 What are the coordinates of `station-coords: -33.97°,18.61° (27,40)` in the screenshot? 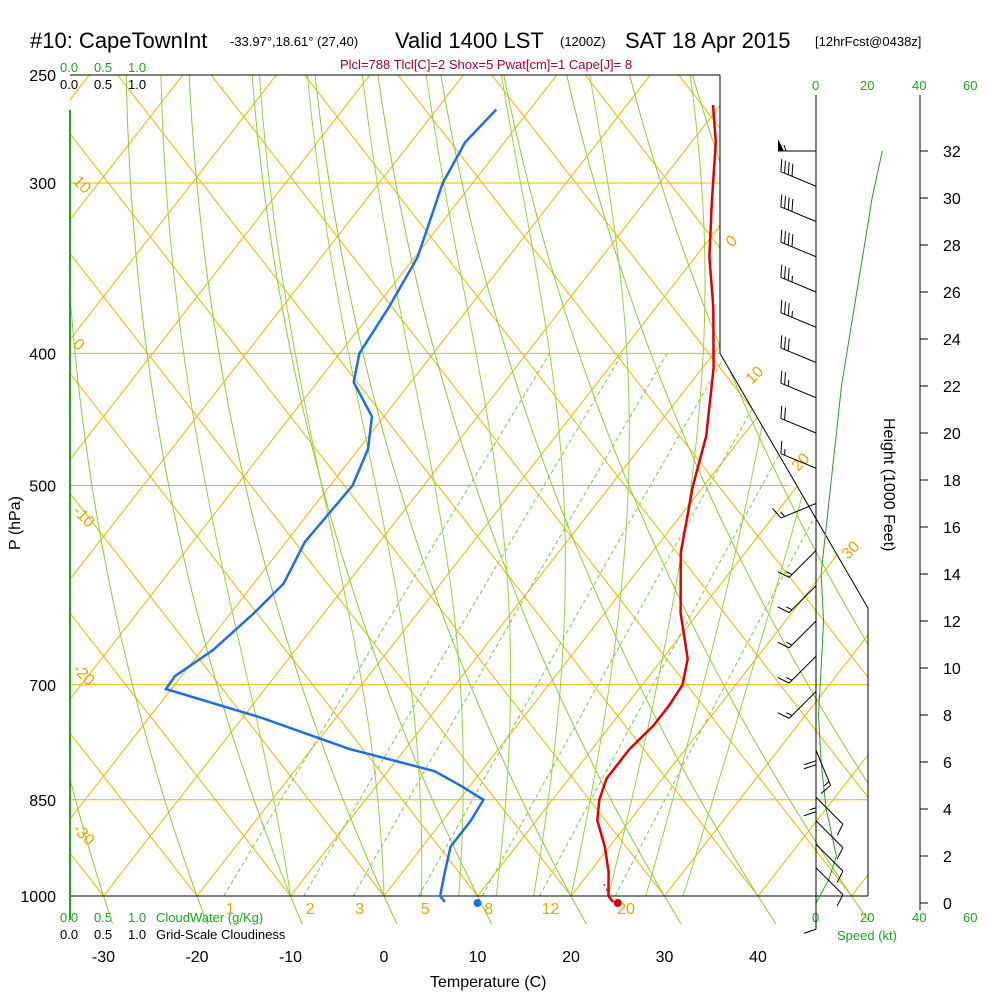 It's located at (294, 41).